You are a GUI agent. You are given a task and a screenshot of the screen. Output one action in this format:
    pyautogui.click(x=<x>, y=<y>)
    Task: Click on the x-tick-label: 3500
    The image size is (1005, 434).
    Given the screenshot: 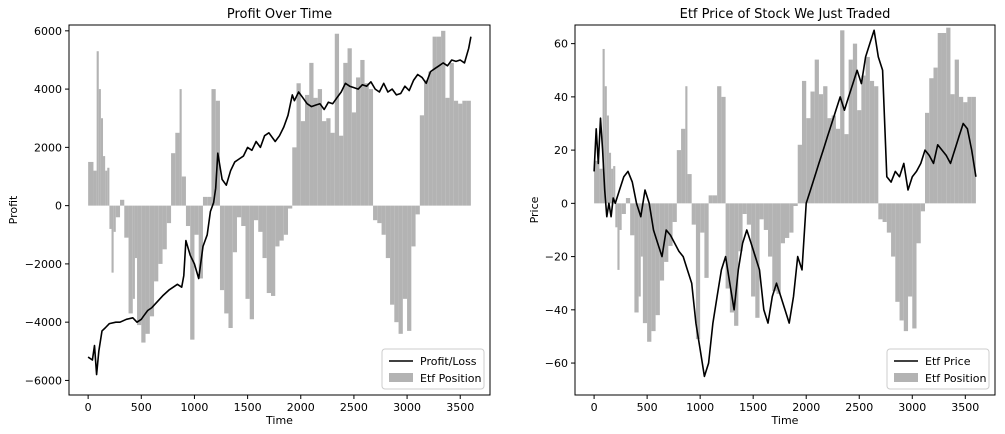 What is the action you would take?
    pyautogui.click(x=965, y=407)
    